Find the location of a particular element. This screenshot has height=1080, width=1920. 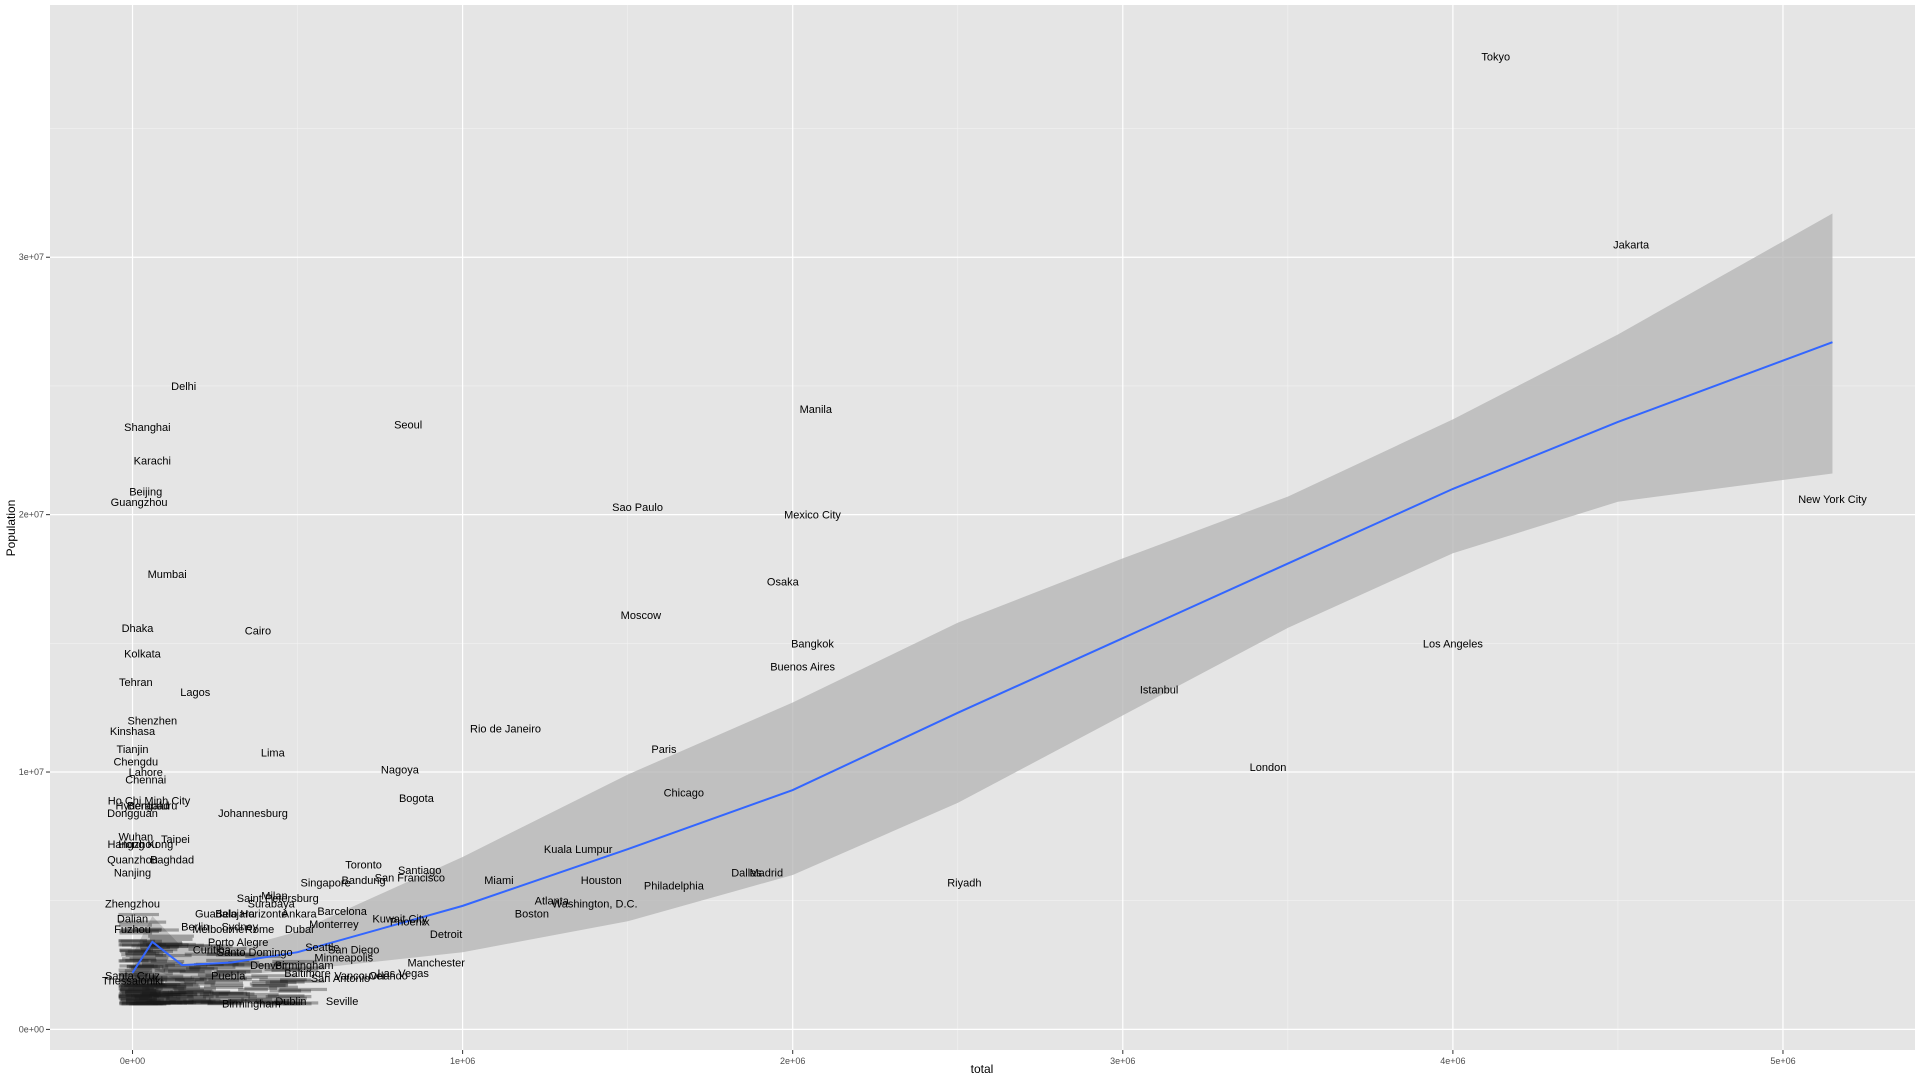

city-label: Monterrey is located at coordinates (334, 925).